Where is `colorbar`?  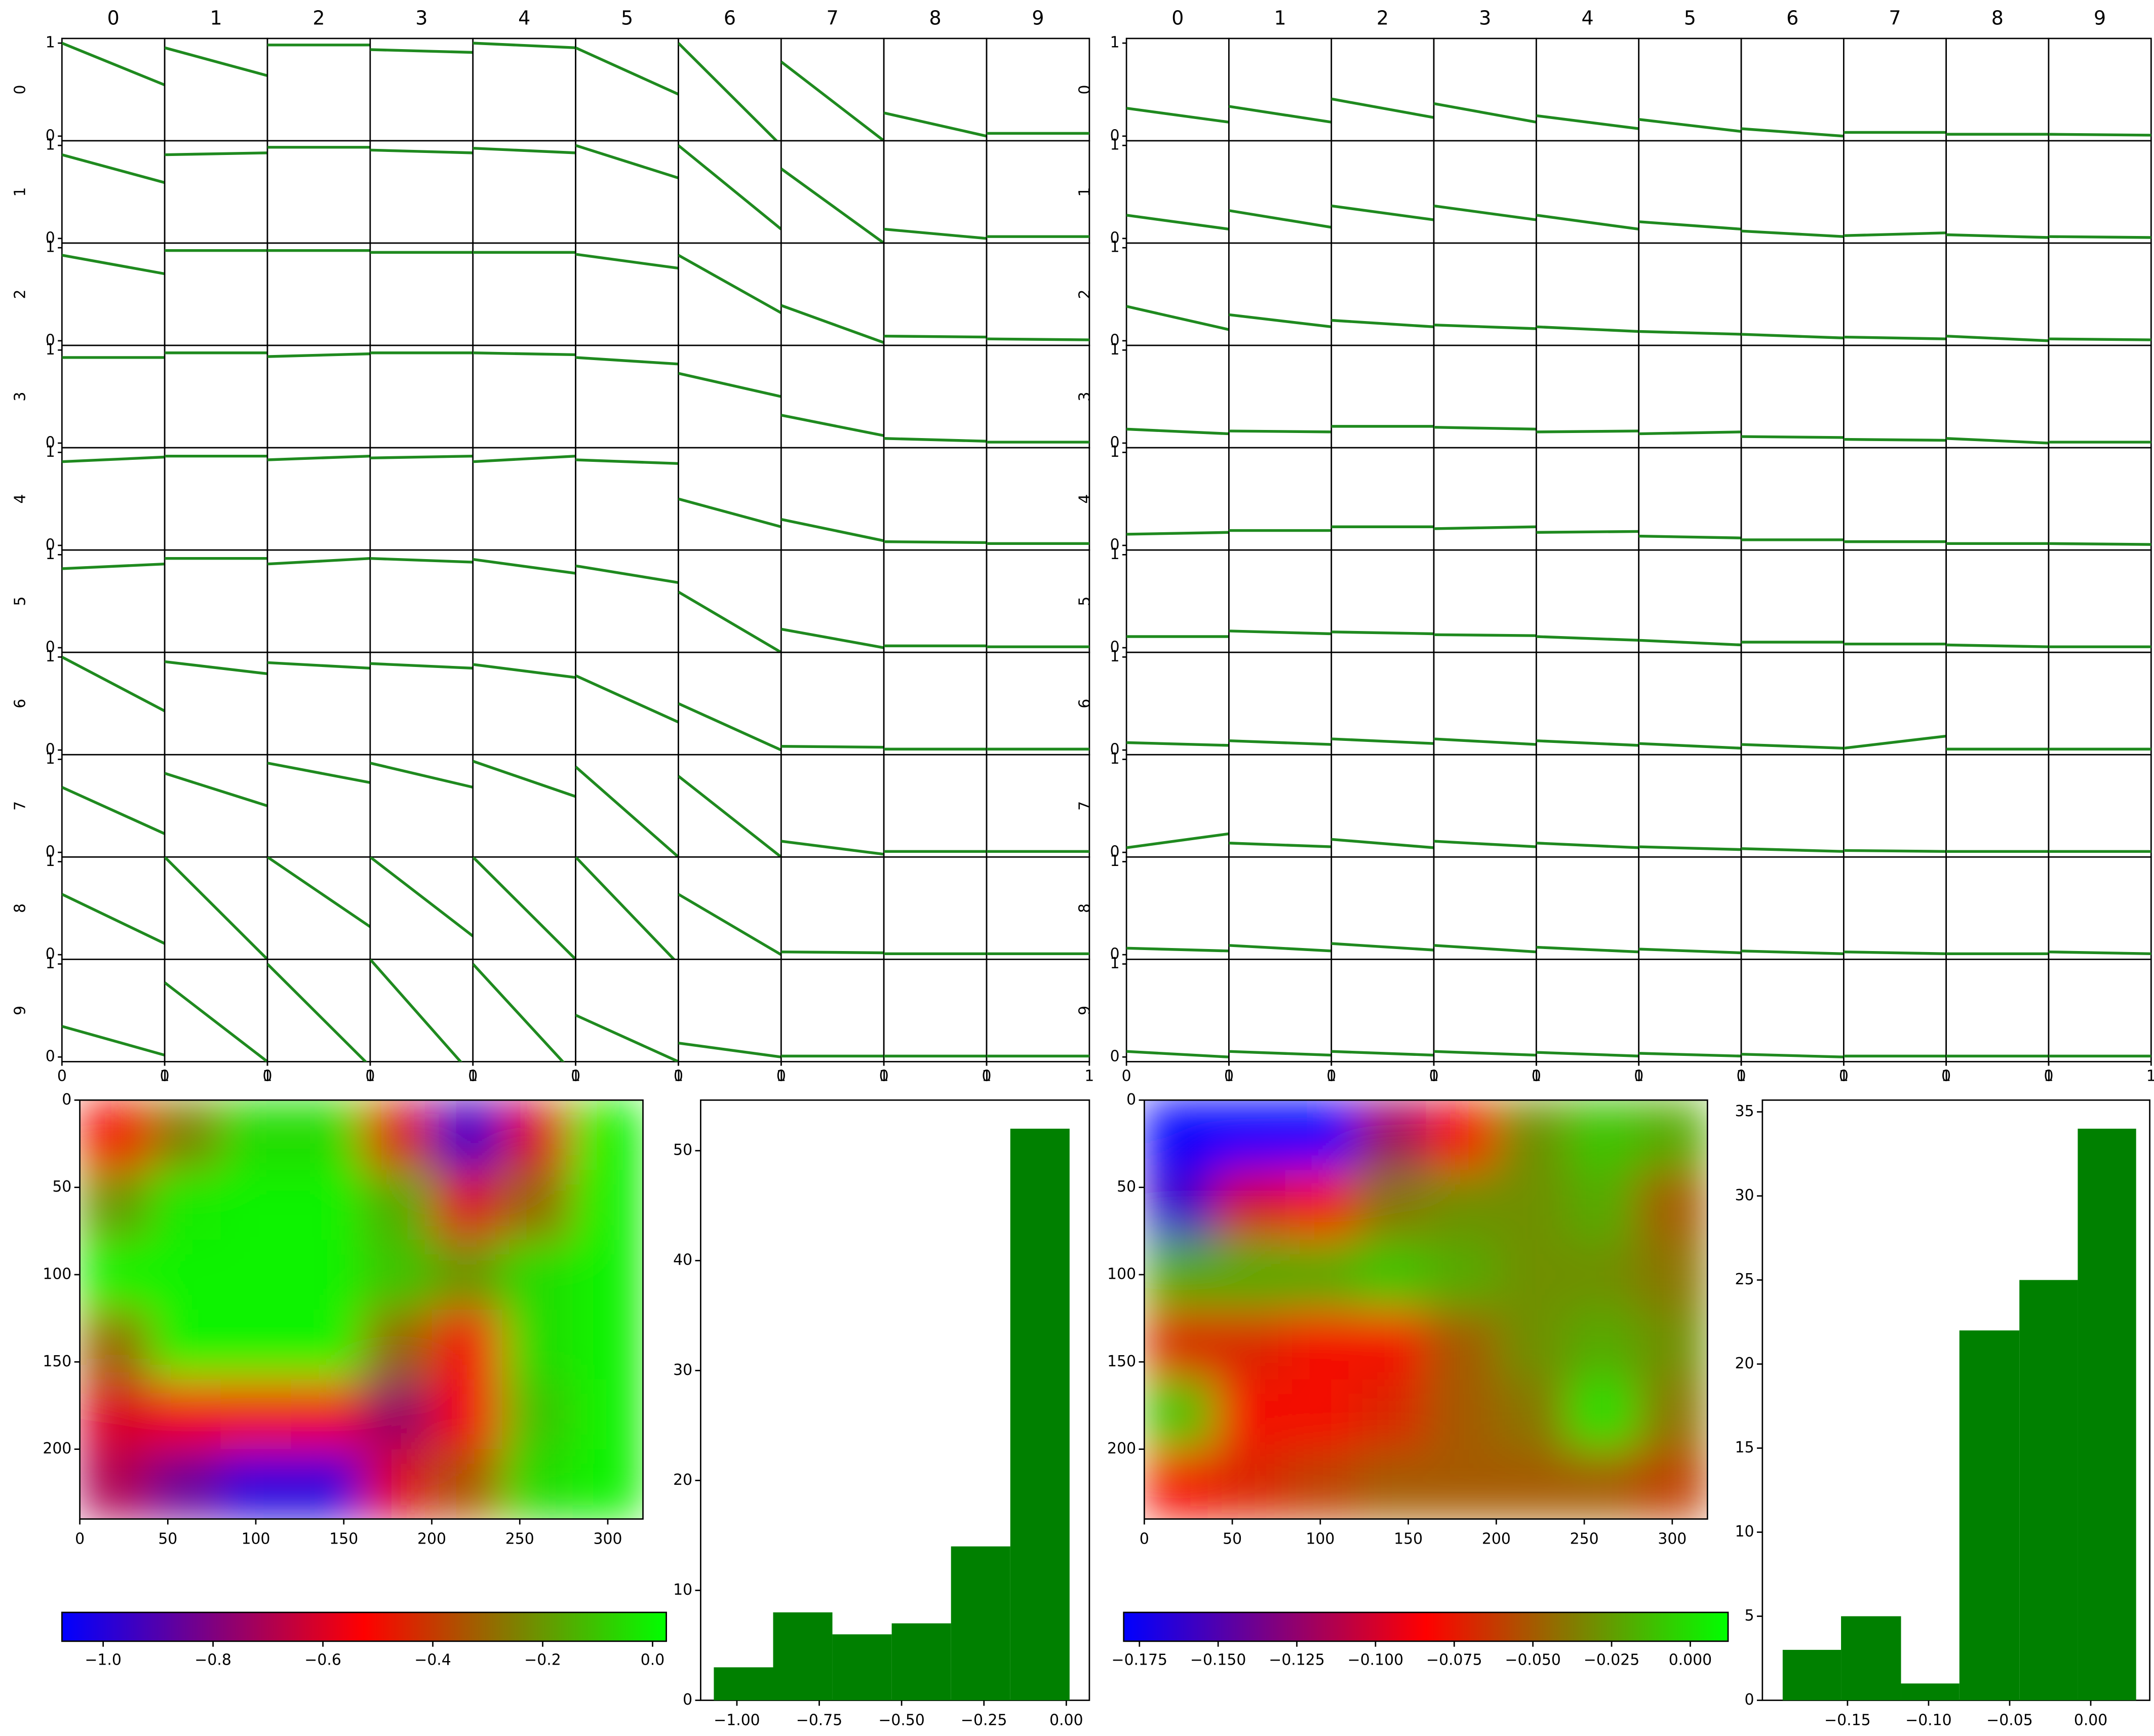 colorbar is located at coordinates (364, 1626).